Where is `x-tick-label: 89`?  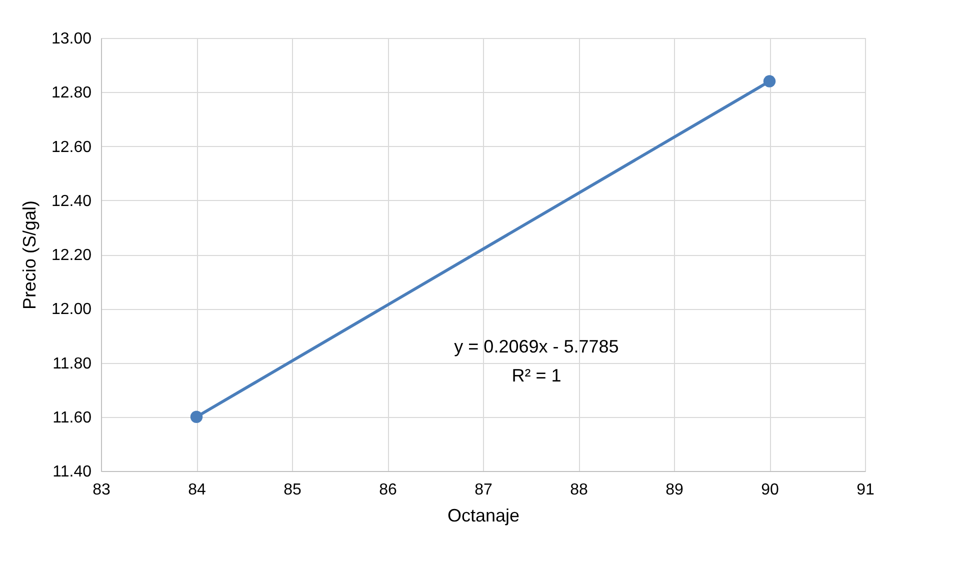 x-tick-label: 89 is located at coordinates (675, 490).